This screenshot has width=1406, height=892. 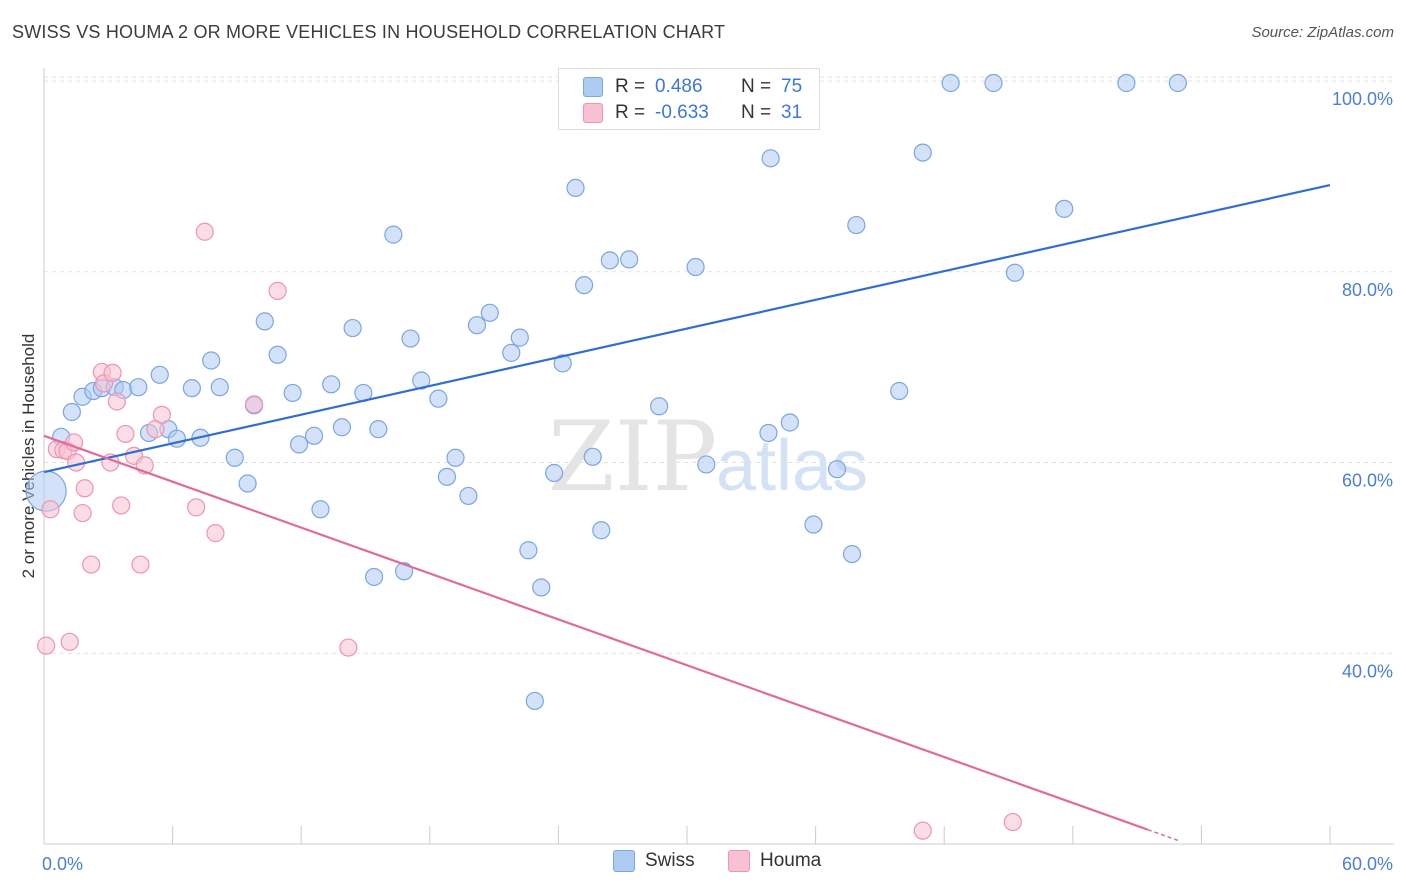 I want to click on watermark-zip: ZIP, so click(x=632, y=457).